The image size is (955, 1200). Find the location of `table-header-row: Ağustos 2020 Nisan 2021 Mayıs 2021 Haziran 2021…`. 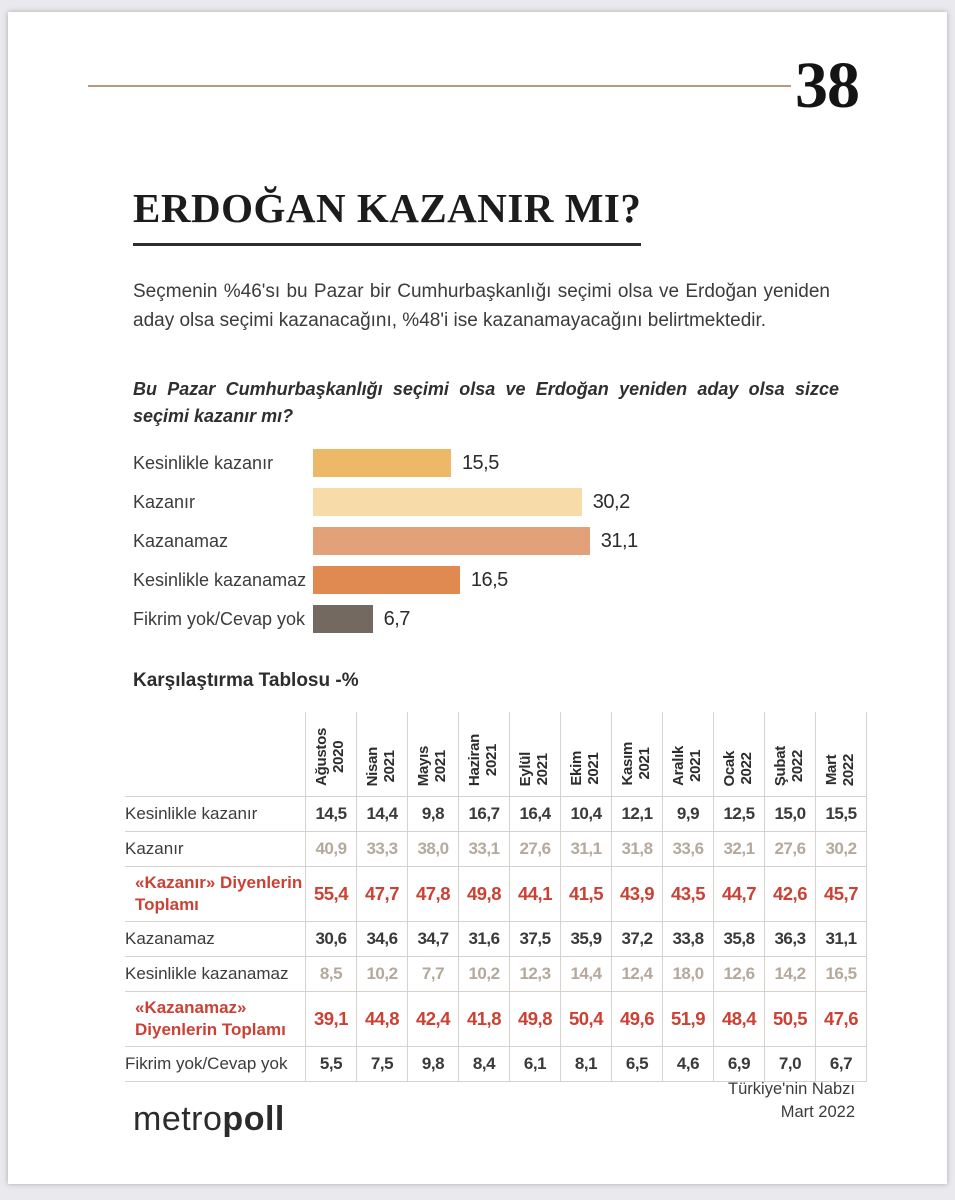

table-header-row: Ağustos 2020 Nisan 2021 Mayıs 2021 Haziran 2021… is located at coordinates (496, 754).